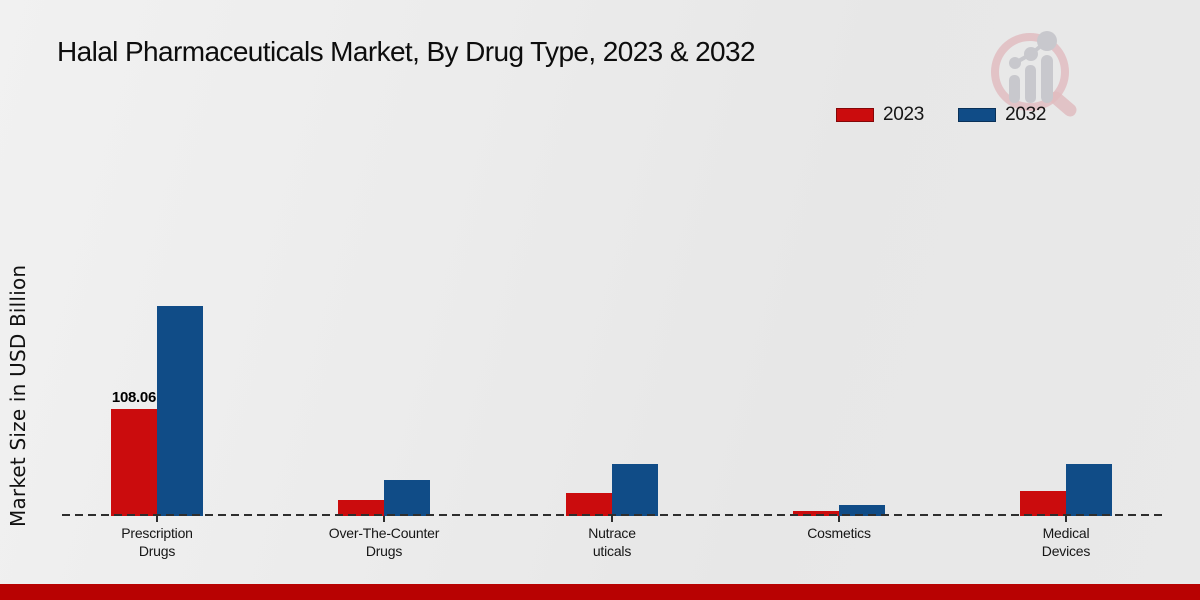 Image resolution: width=1200 pixels, height=600 pixels. What do you see at coordinates (904, 114) in the screenshot?
I see `legend-label-2023: 2023` at bounding box center [904, 114].